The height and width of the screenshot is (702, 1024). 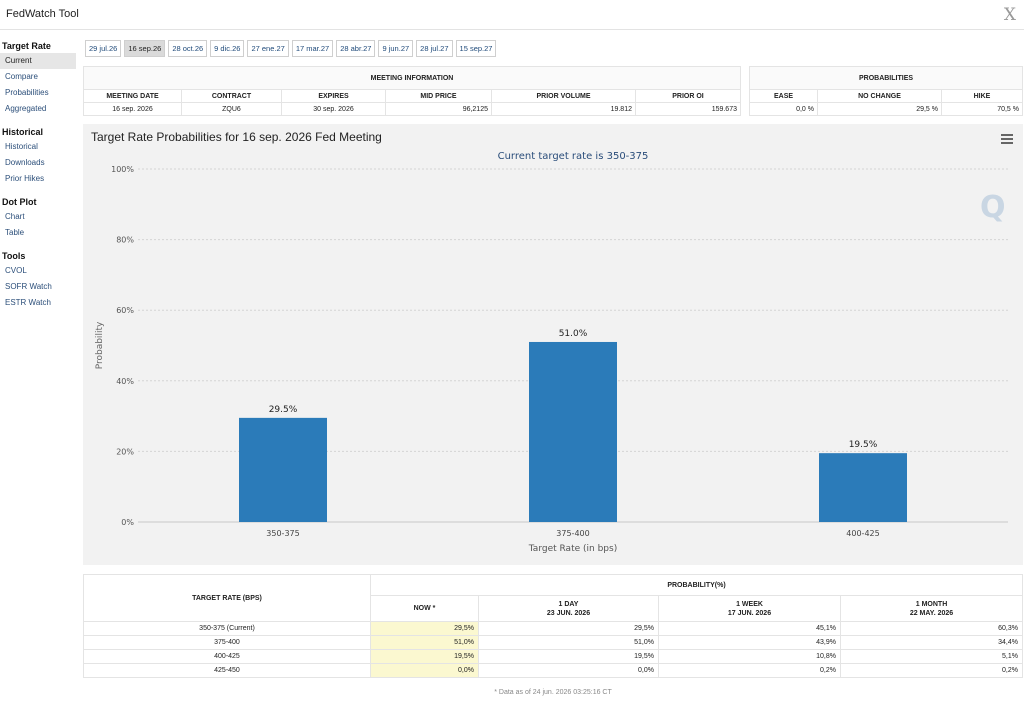 What do you see at coordinates (438, 109) in the screenshot?
I see `mid-price-value: 96,2125` at bounding box center [438, 109].